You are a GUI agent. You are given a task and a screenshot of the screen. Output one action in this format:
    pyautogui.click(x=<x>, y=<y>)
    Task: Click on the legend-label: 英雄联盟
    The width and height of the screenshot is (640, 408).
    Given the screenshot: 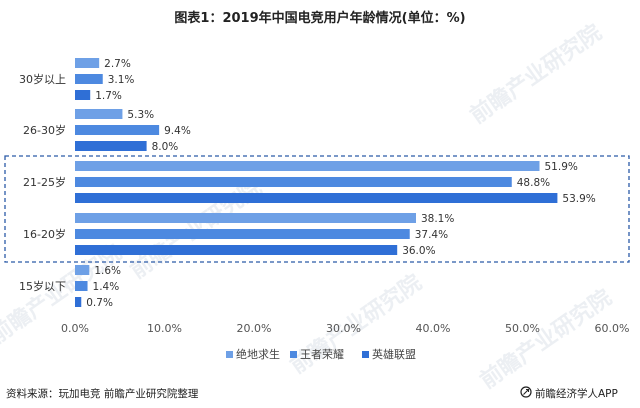 What is the action you would take?
    pyautogui.click(x=394, y=354)
    